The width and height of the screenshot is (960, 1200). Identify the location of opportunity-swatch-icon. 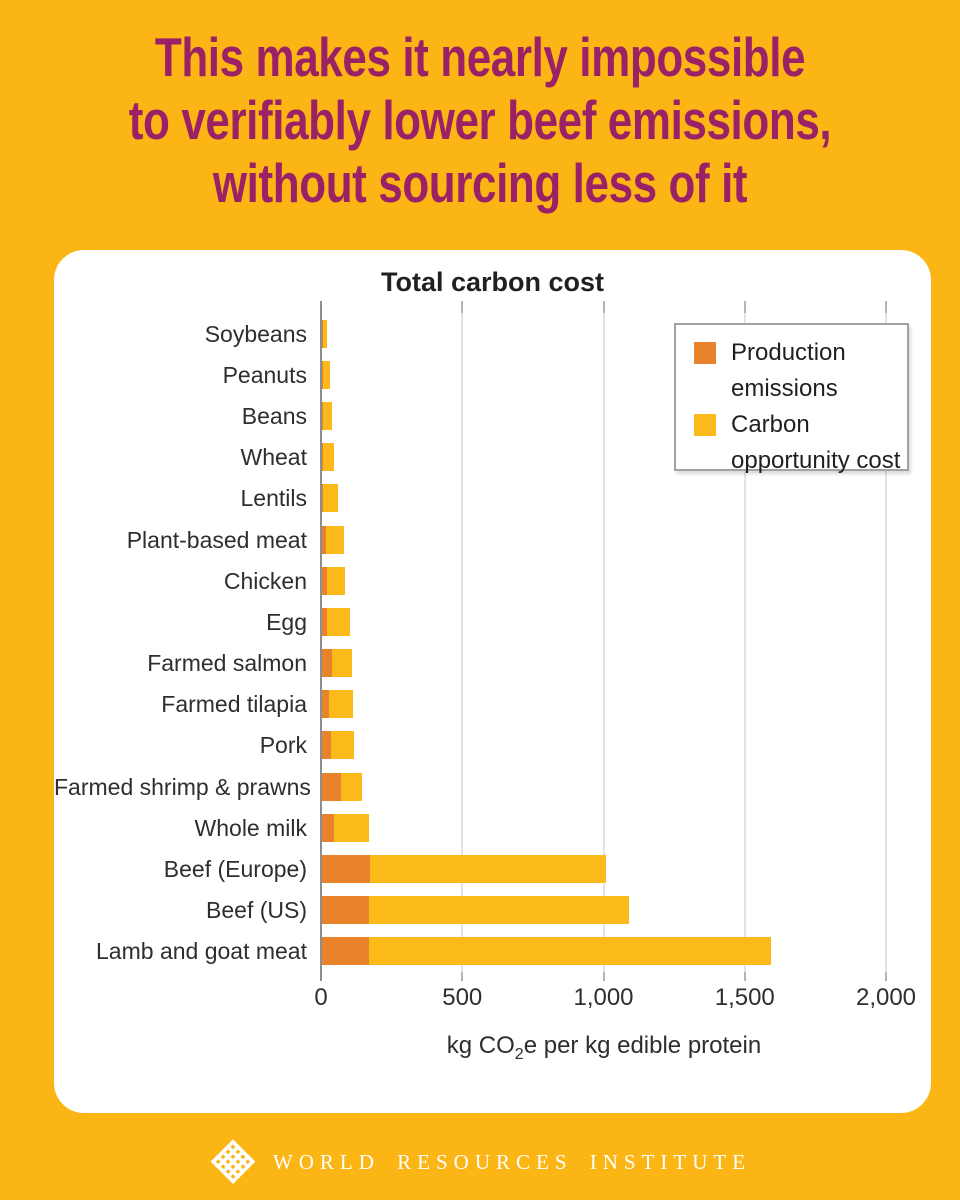
(705, 425).